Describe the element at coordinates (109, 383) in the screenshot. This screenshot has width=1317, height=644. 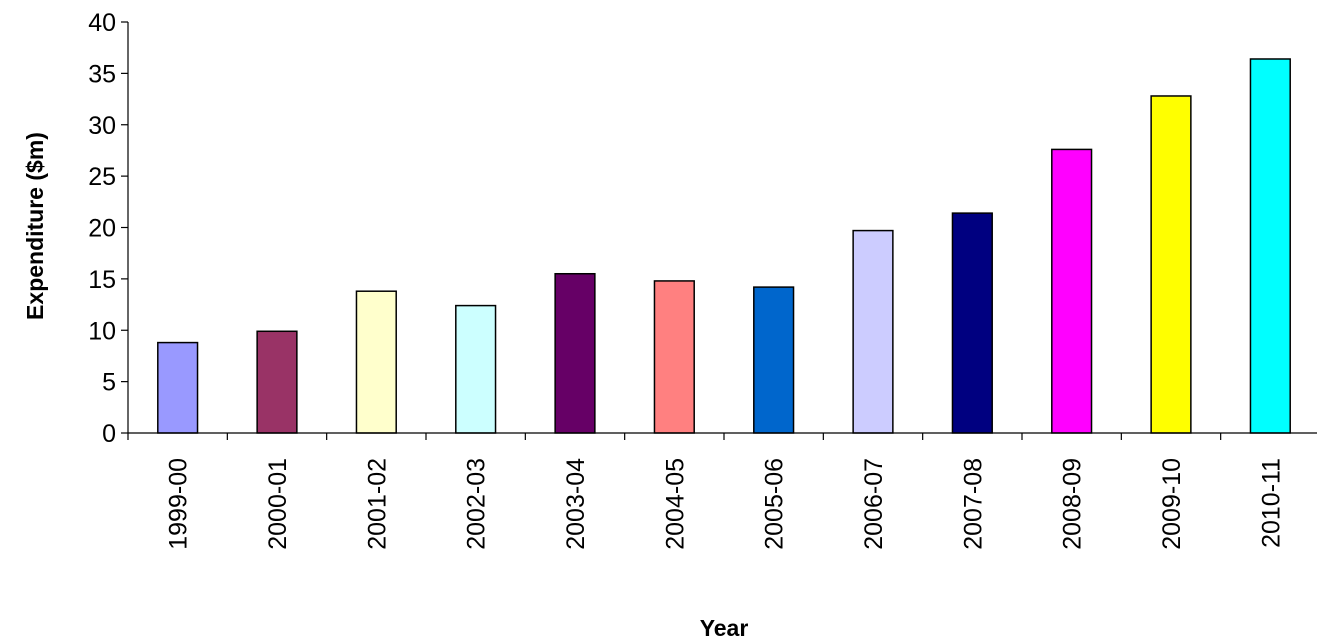
I see `y-tick-label: 5` at that location.